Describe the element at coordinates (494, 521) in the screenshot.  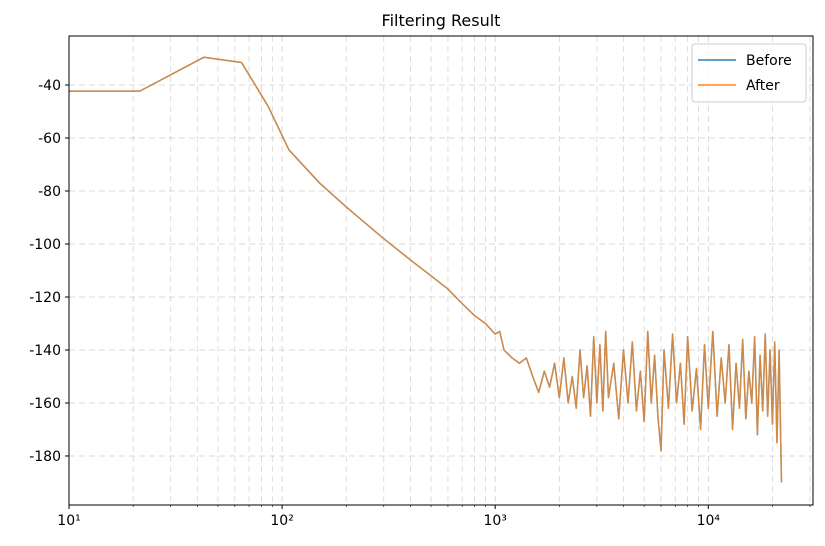
I see `x-tick-label: 10³` at that location.